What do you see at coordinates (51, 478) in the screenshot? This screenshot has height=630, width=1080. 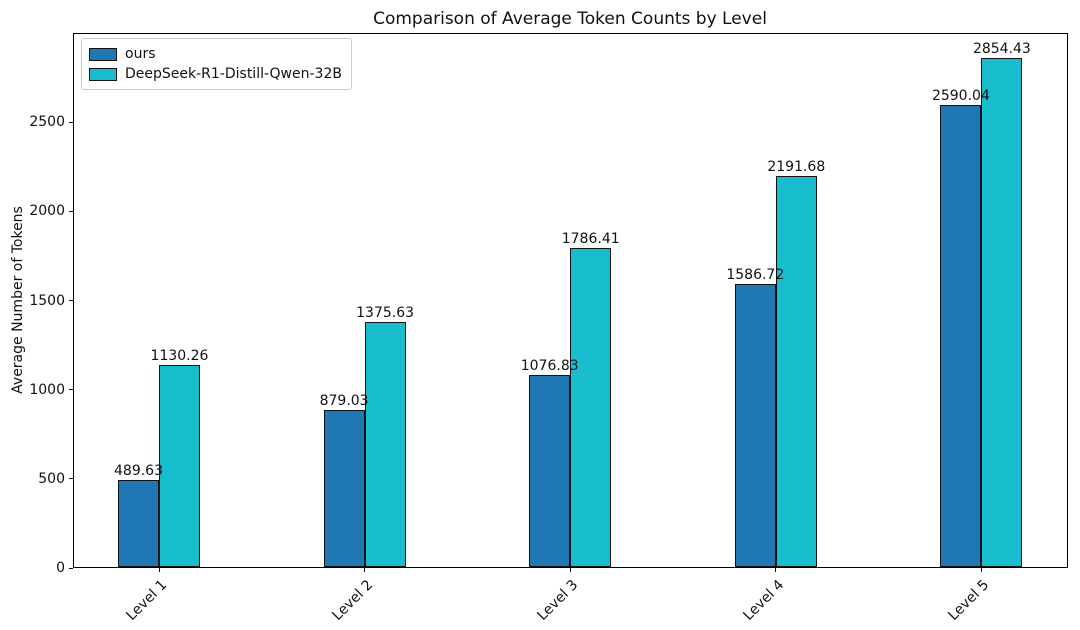 I see `y-tick-label: 500` at bounding box center [51, 478].